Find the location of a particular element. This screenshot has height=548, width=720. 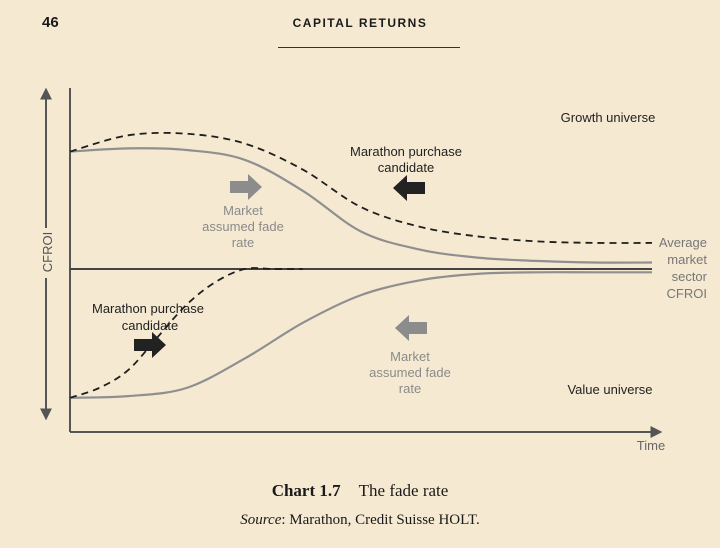

lower-fade-annotation: Market assumed fade rate is located at coordinates (410, 372).